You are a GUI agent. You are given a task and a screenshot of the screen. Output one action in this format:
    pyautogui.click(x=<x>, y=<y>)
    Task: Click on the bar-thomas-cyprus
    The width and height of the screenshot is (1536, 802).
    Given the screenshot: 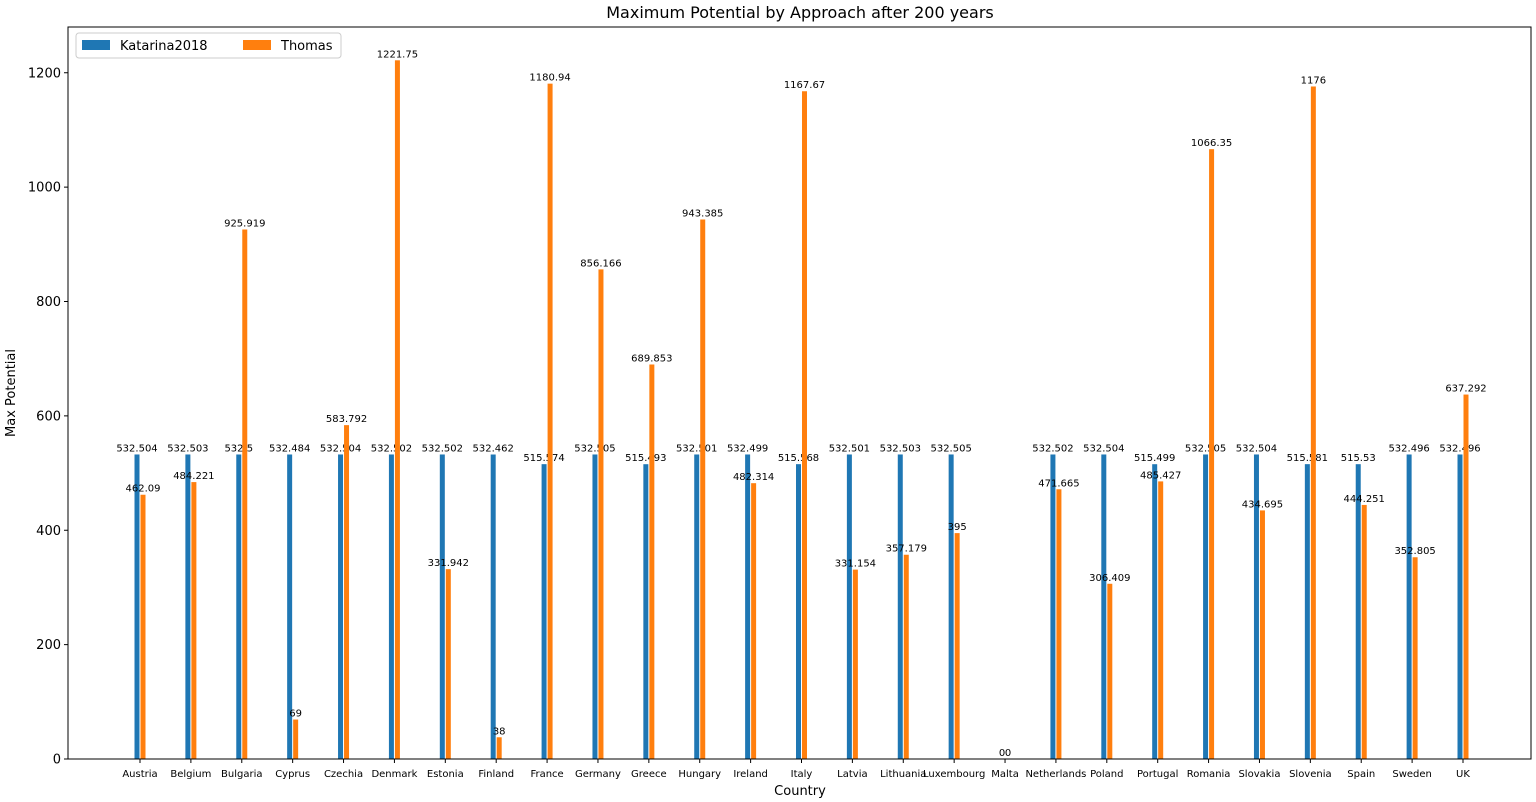 What is the action you would take?
    pyautogui.click(x=296, y=739)
    